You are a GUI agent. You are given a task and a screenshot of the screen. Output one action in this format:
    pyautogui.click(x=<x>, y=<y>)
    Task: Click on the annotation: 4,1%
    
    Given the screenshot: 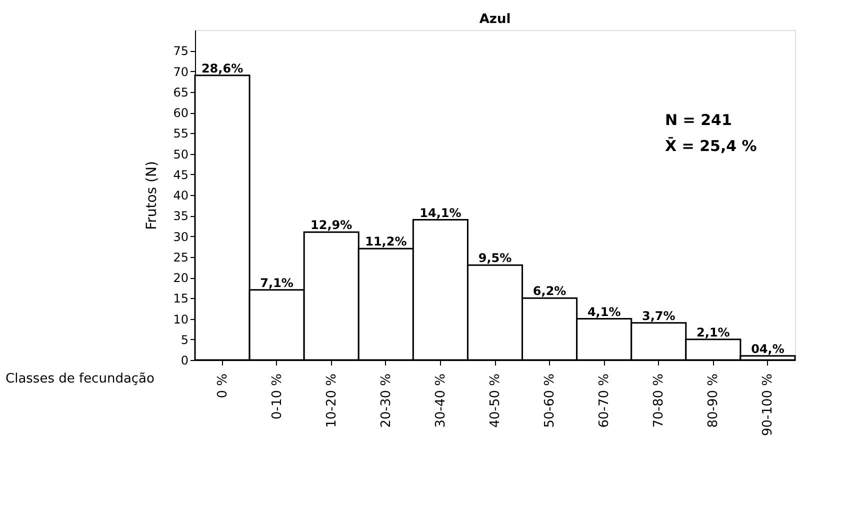 What is the action you would take?
    pyautogui.click(x=604, y=311)
    